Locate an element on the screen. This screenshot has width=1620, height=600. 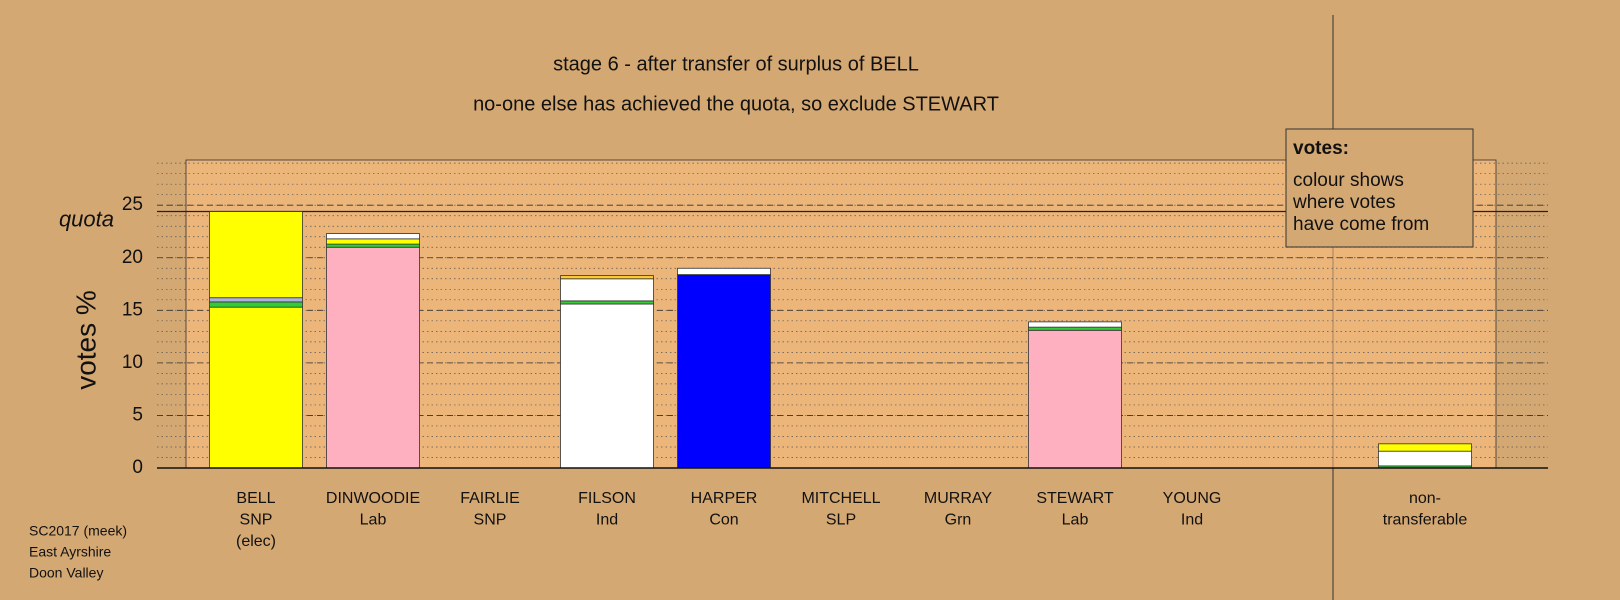
x-tick-label: STEWART is located at coordinates (1075, 498).